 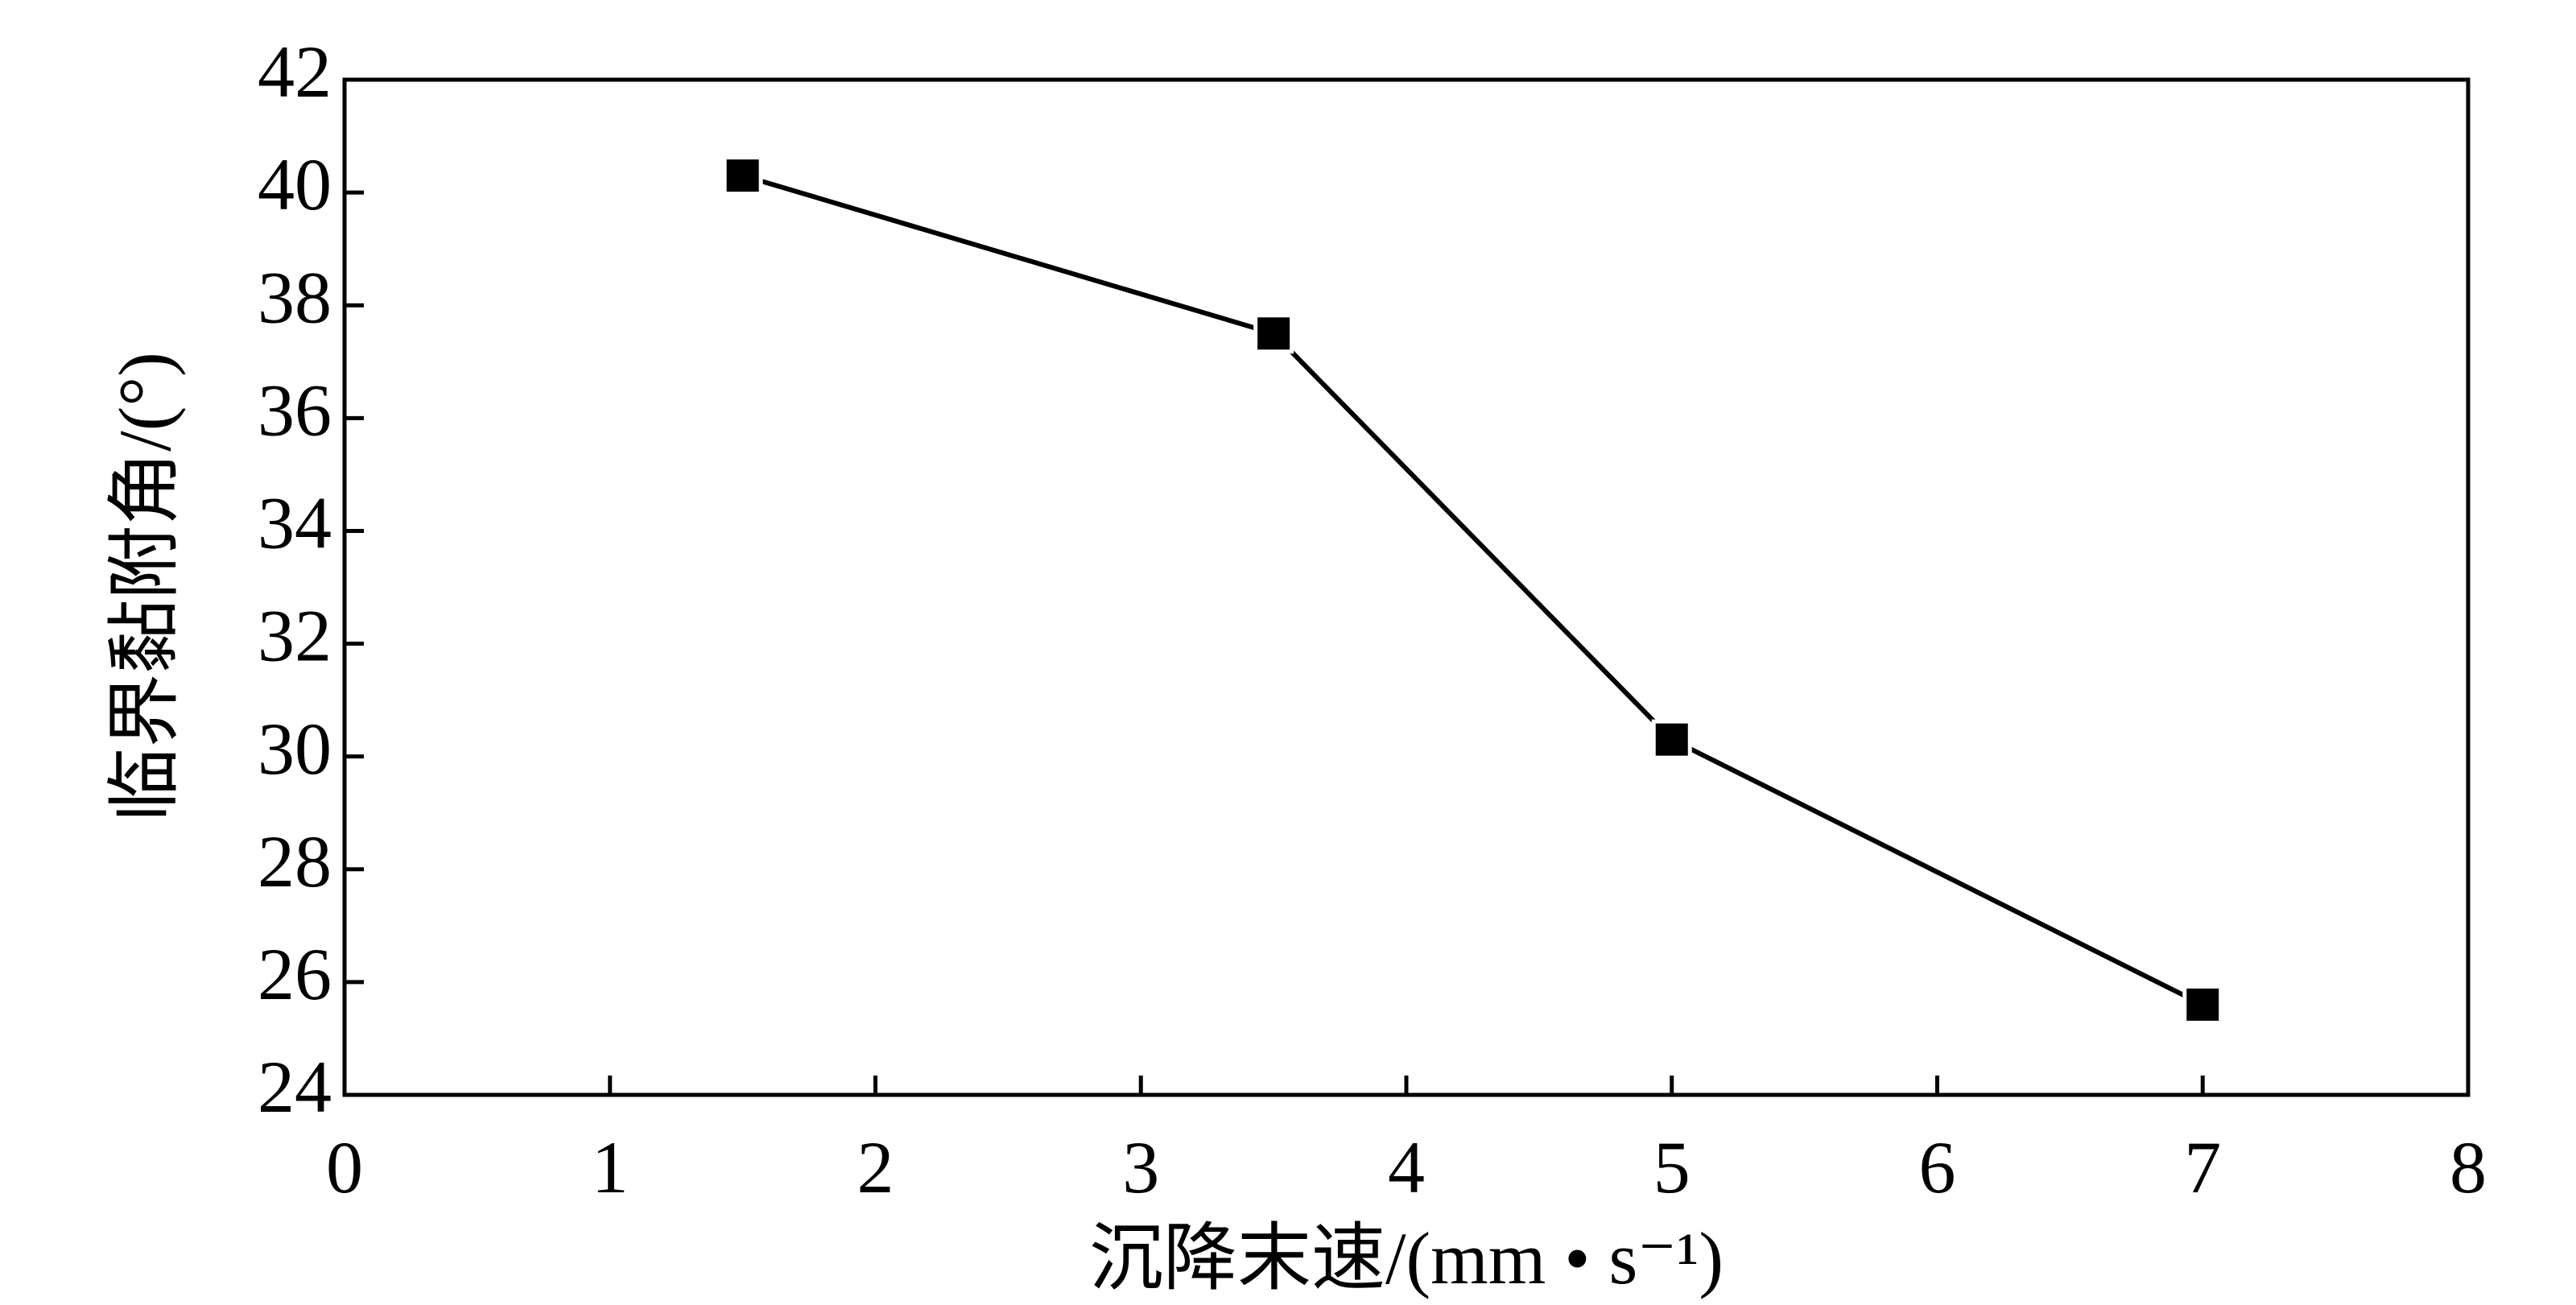 What do you see at coordinates (295, 861) in the screenshot?
I see `y-tick-label: 28` at bounding box center [295, 861].